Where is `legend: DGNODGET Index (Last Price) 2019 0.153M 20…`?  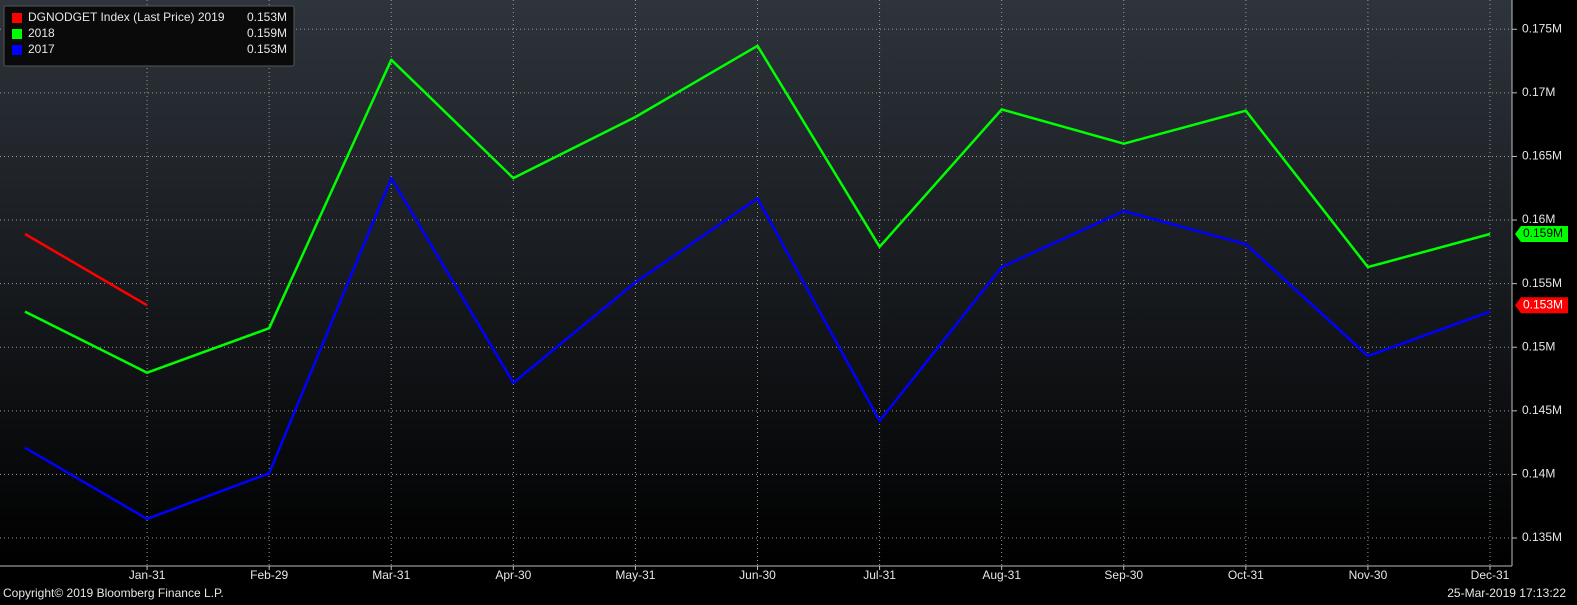
legend: DGNODGET Index (Last Price) 2019 0.153M 20… is located at coordinates (149, 36).